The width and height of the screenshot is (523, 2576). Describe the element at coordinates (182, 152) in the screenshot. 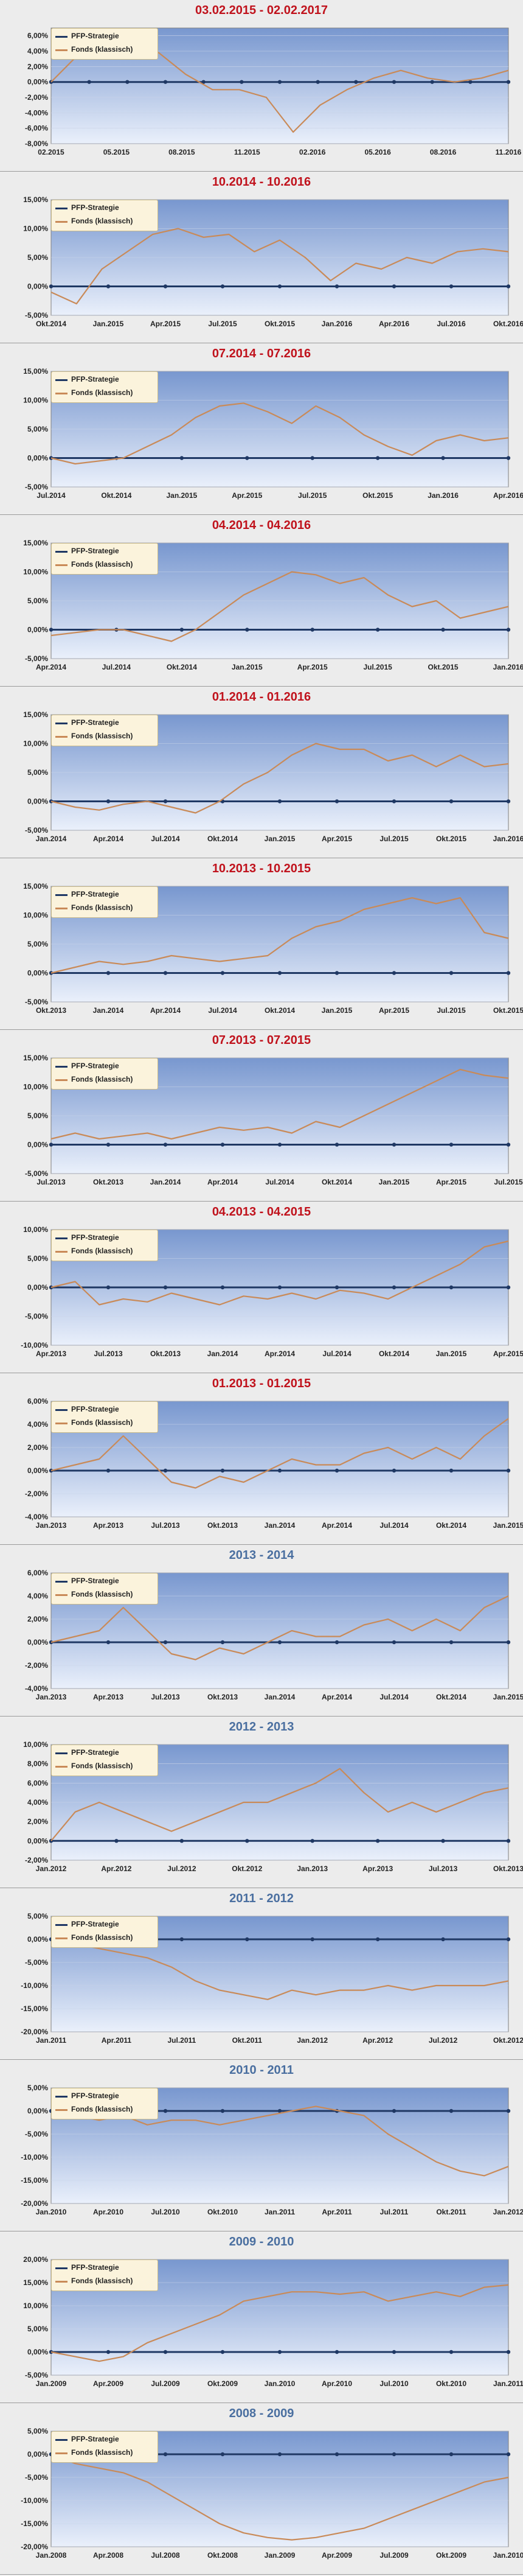

I see `x-tick-label: 08.2015` at that location.